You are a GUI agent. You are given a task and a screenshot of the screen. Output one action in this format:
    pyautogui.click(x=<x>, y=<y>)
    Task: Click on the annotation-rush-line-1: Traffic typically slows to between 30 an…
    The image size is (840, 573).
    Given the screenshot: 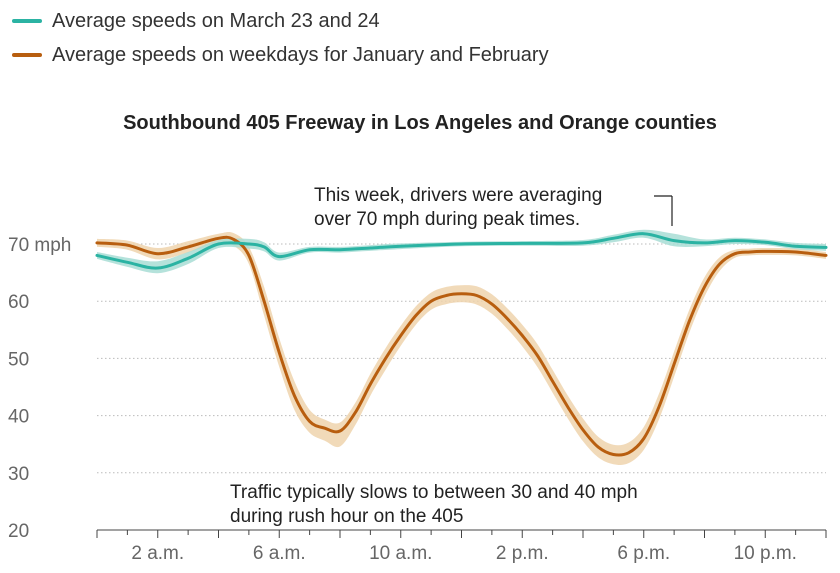 What is the action you would take?
    pyautogui.click(x=434, y=492)
    